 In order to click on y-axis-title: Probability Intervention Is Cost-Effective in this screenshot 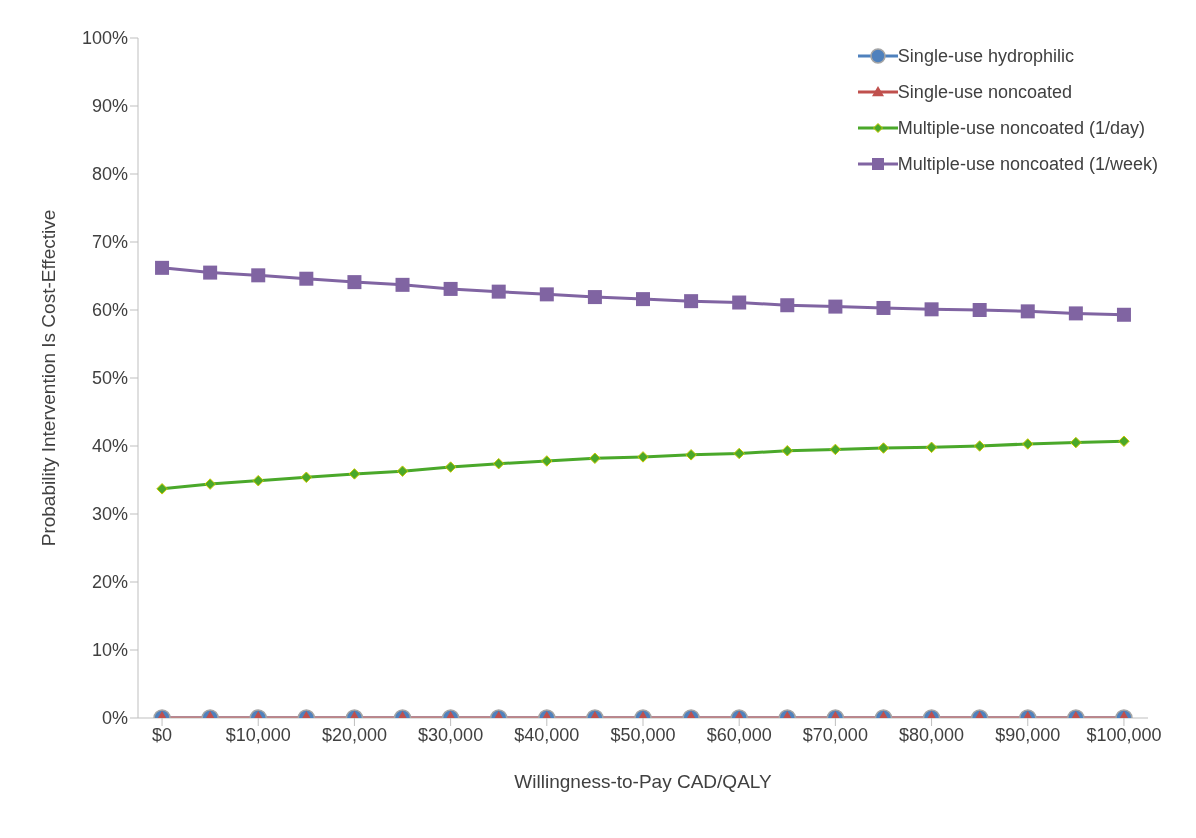, I will do `click(48, 378)`.